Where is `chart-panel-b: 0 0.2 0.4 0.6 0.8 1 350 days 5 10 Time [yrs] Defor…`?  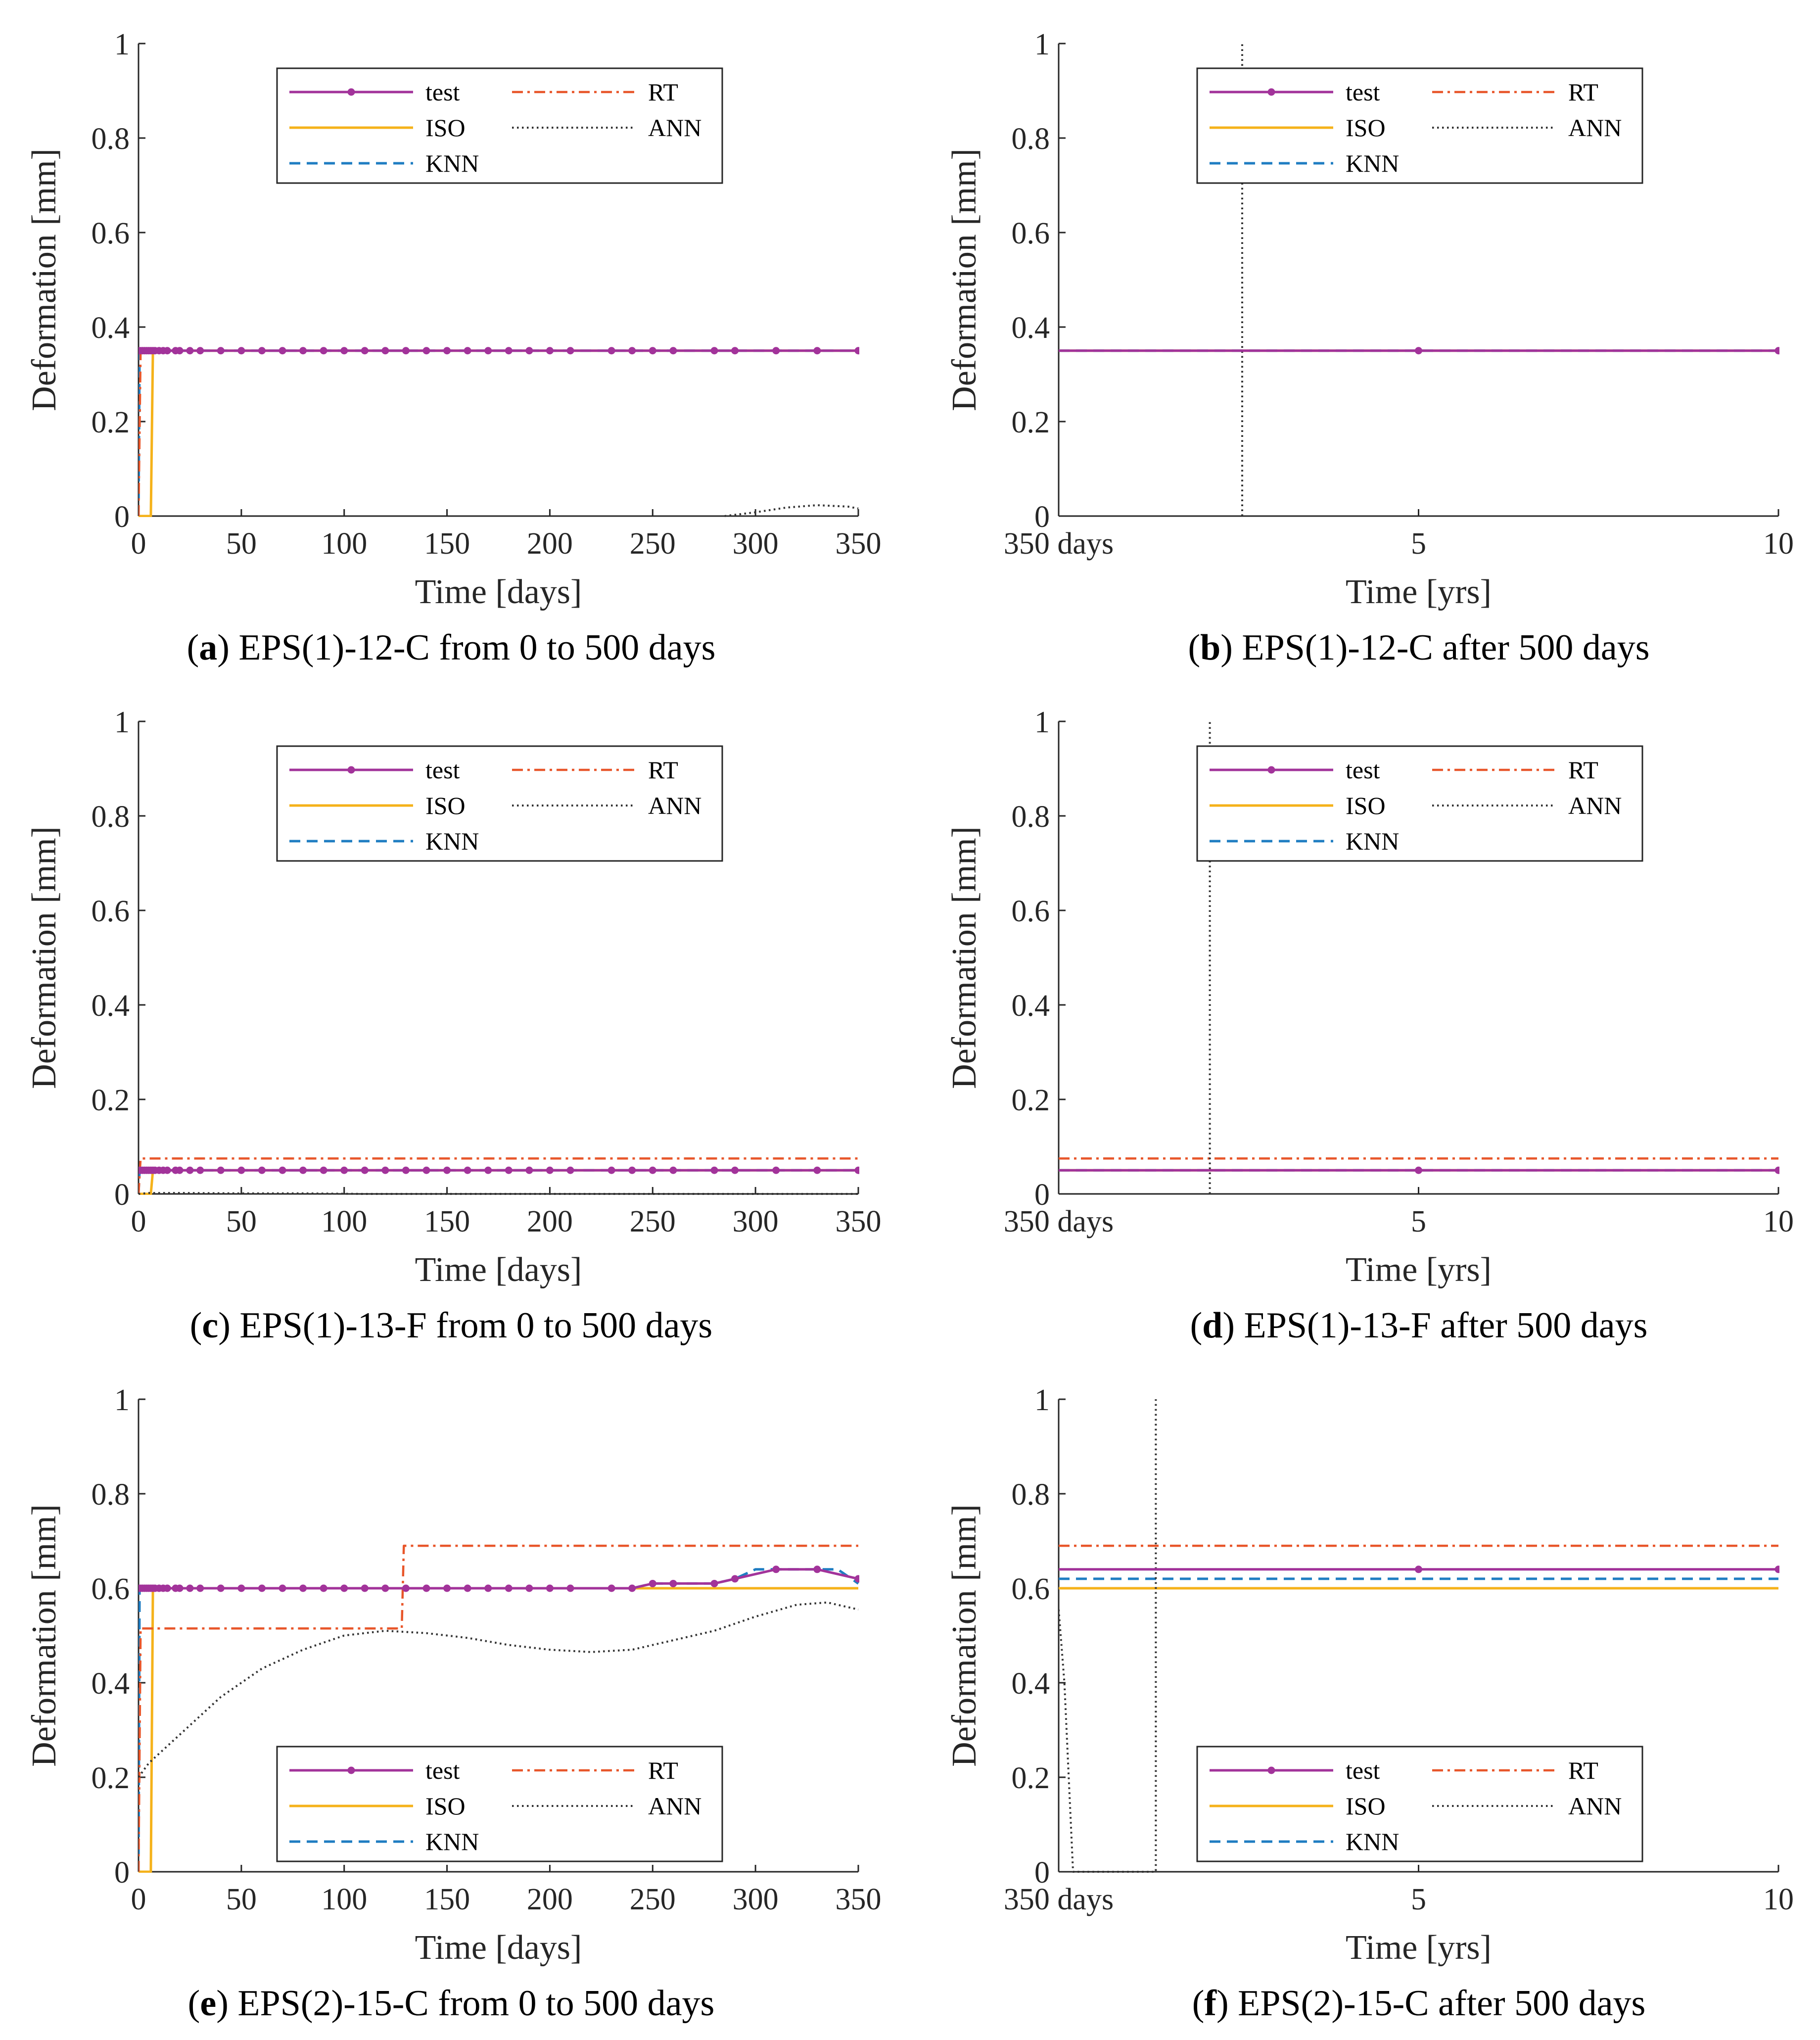 chart-panel-b: 0 0.2 0.4 0.6 0.8 1 350 days 5 10 Time [yrs] Defor… is located at coordinates (1369, 348).